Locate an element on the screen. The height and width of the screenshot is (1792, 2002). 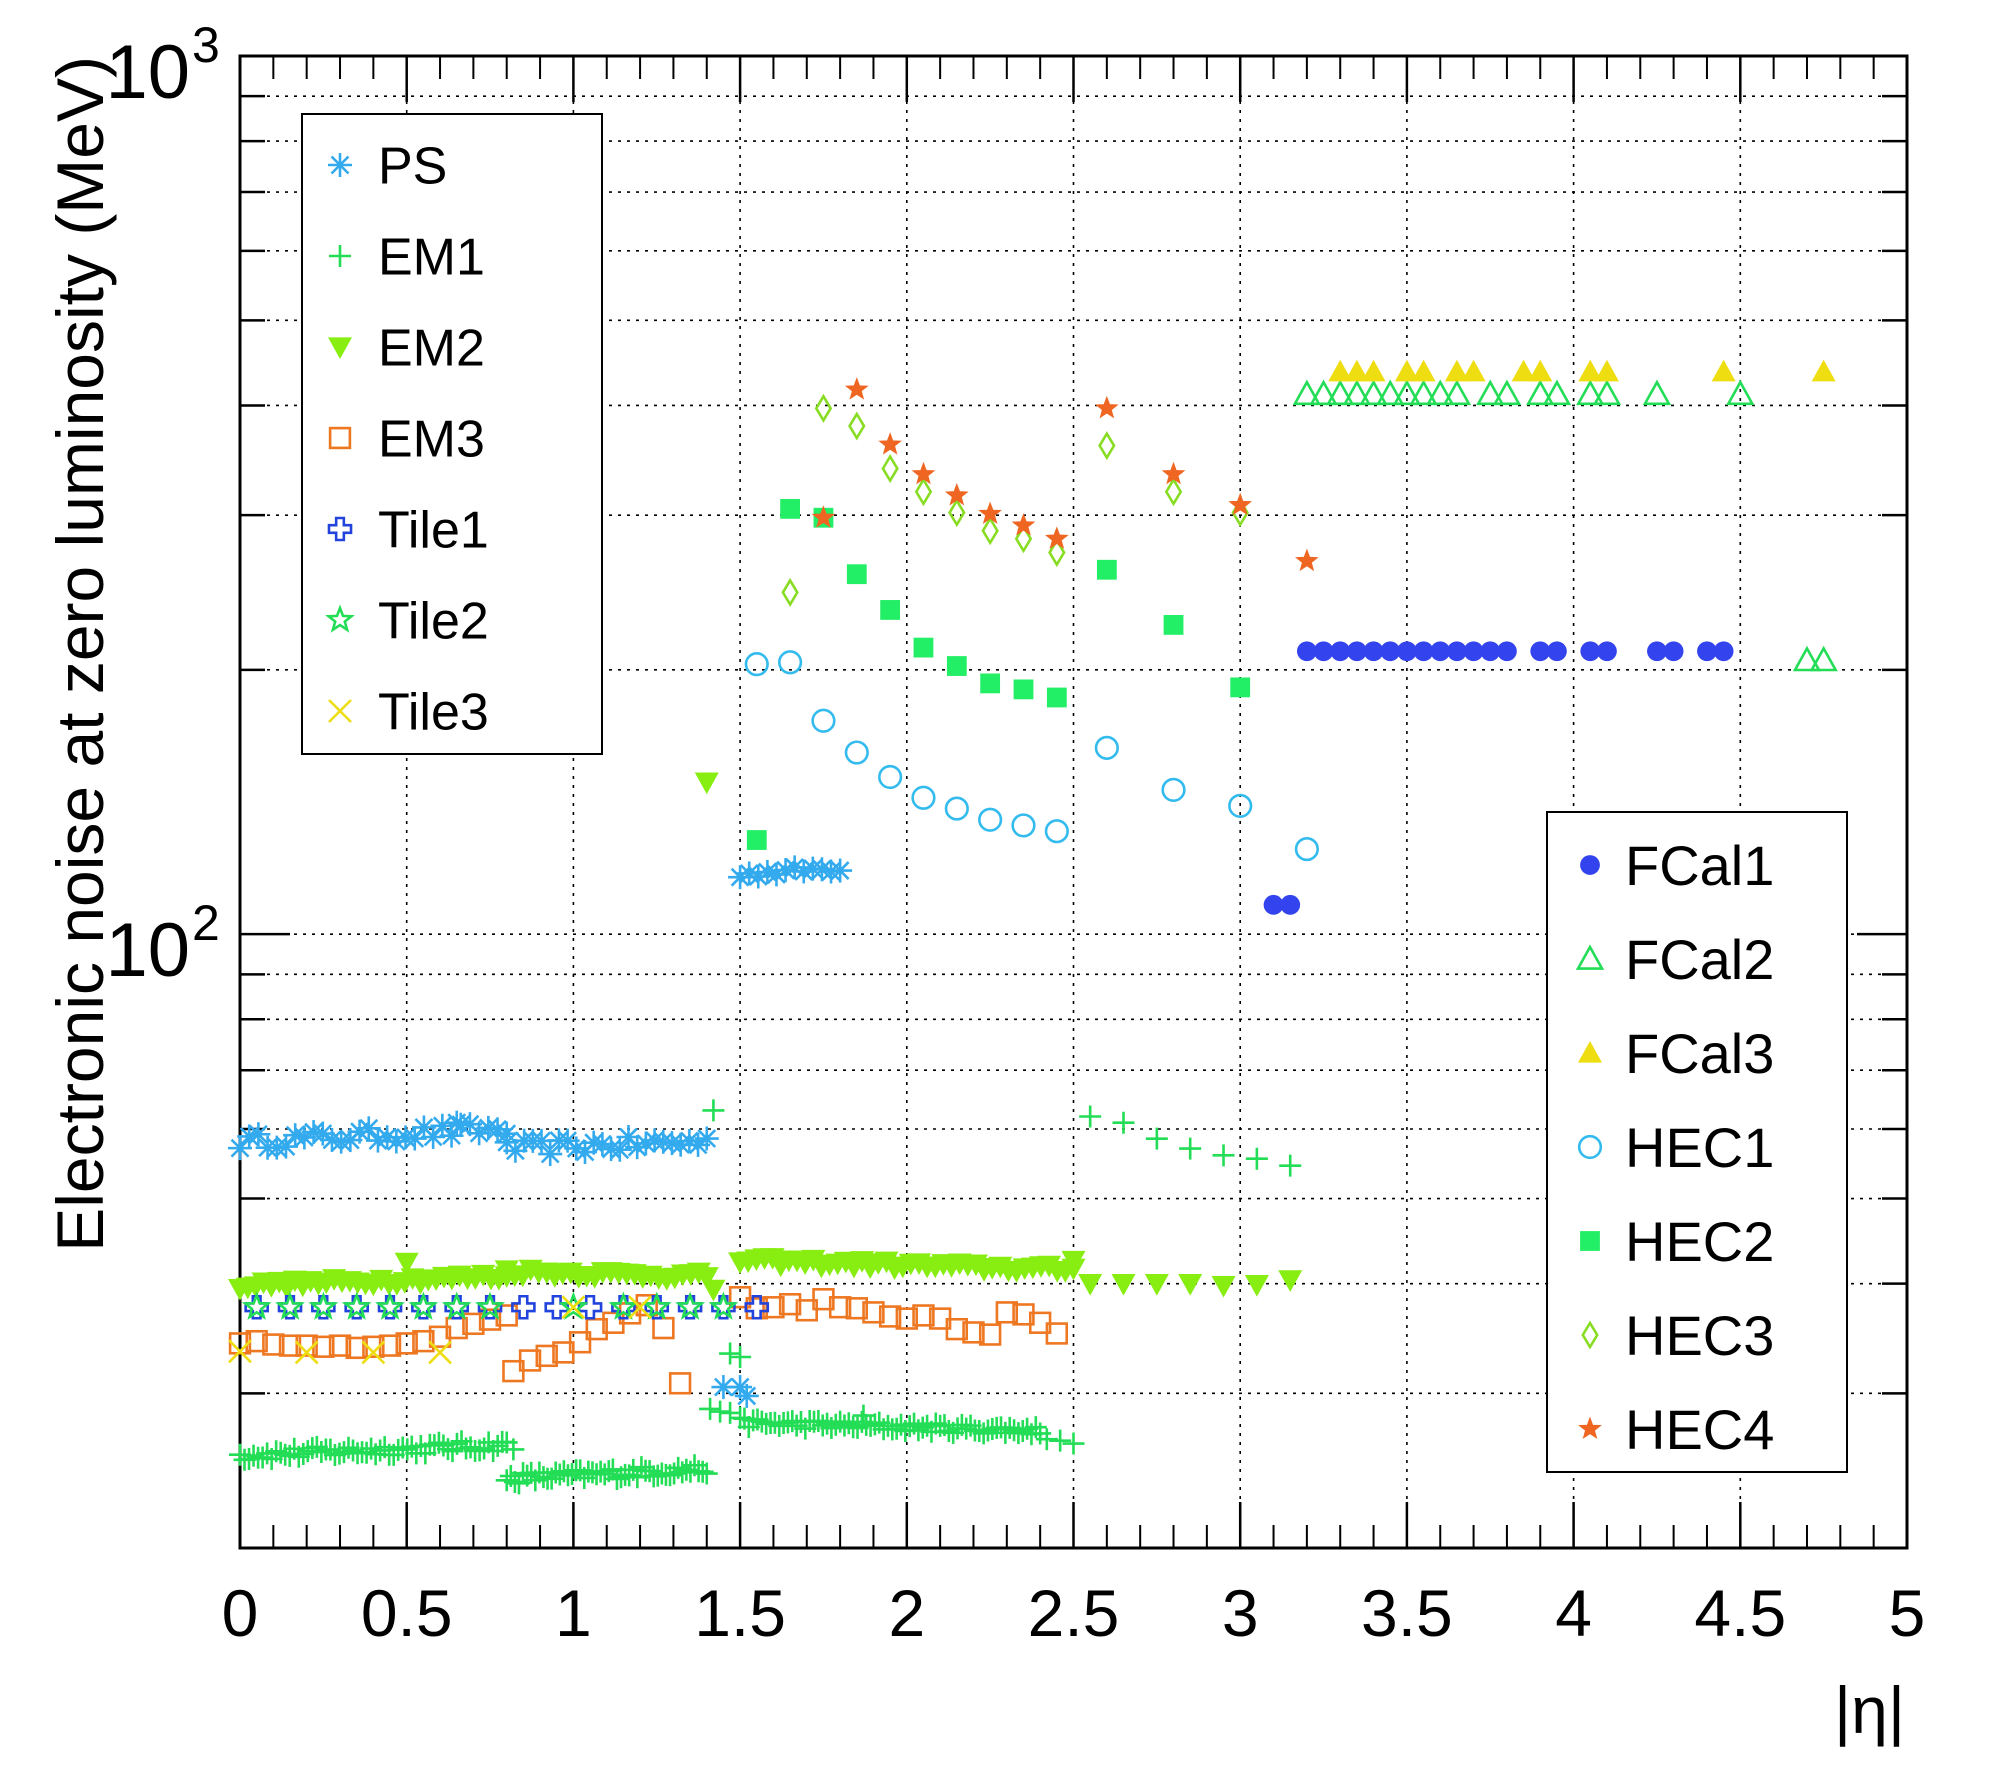
legend-label-fcal1: FCal1 is located at coordinates (1699, 865).